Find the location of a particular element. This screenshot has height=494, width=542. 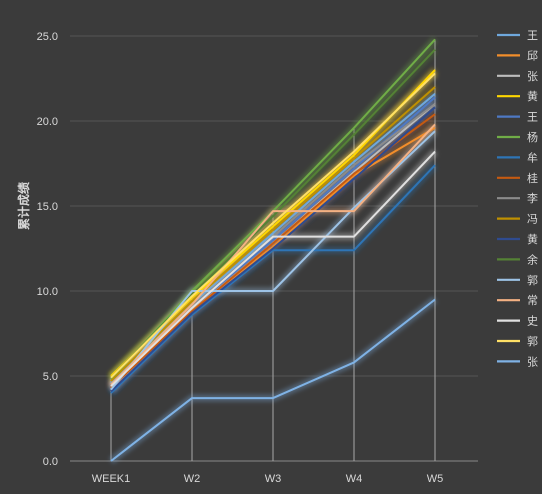

x-tick-label-1: W2 is located at coordinates (192, 479).